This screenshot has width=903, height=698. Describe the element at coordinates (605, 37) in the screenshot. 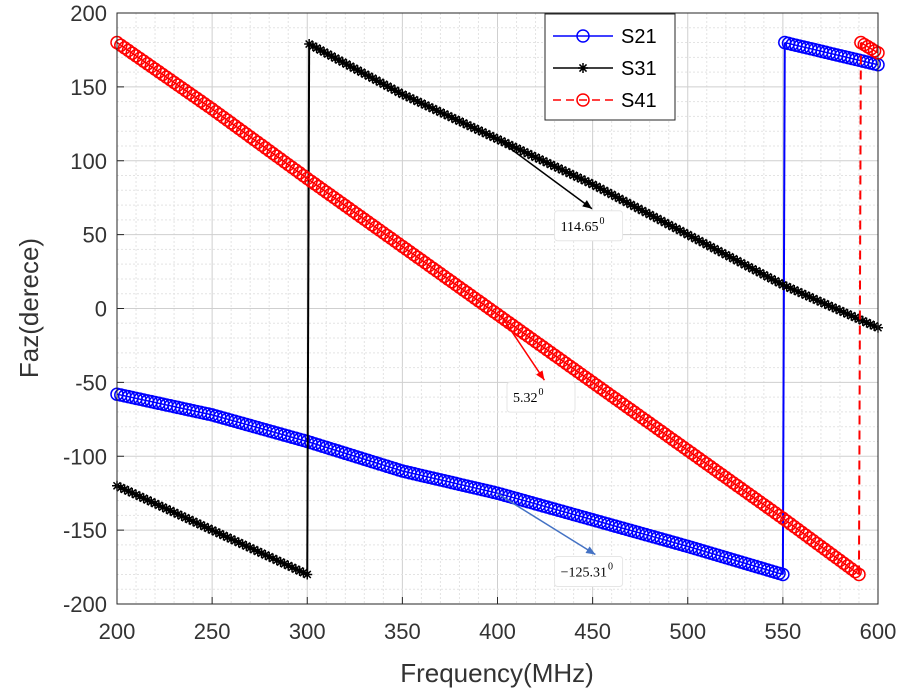

I see `legend-item-s21: S21` at that location.